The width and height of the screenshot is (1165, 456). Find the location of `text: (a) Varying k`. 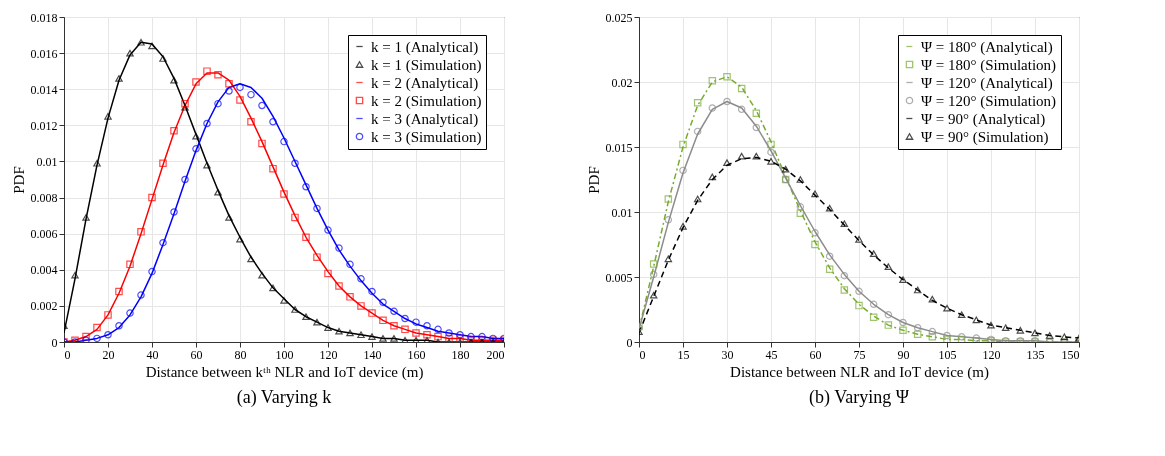

text: (a) Varying k is located at coordinates (284, 397).